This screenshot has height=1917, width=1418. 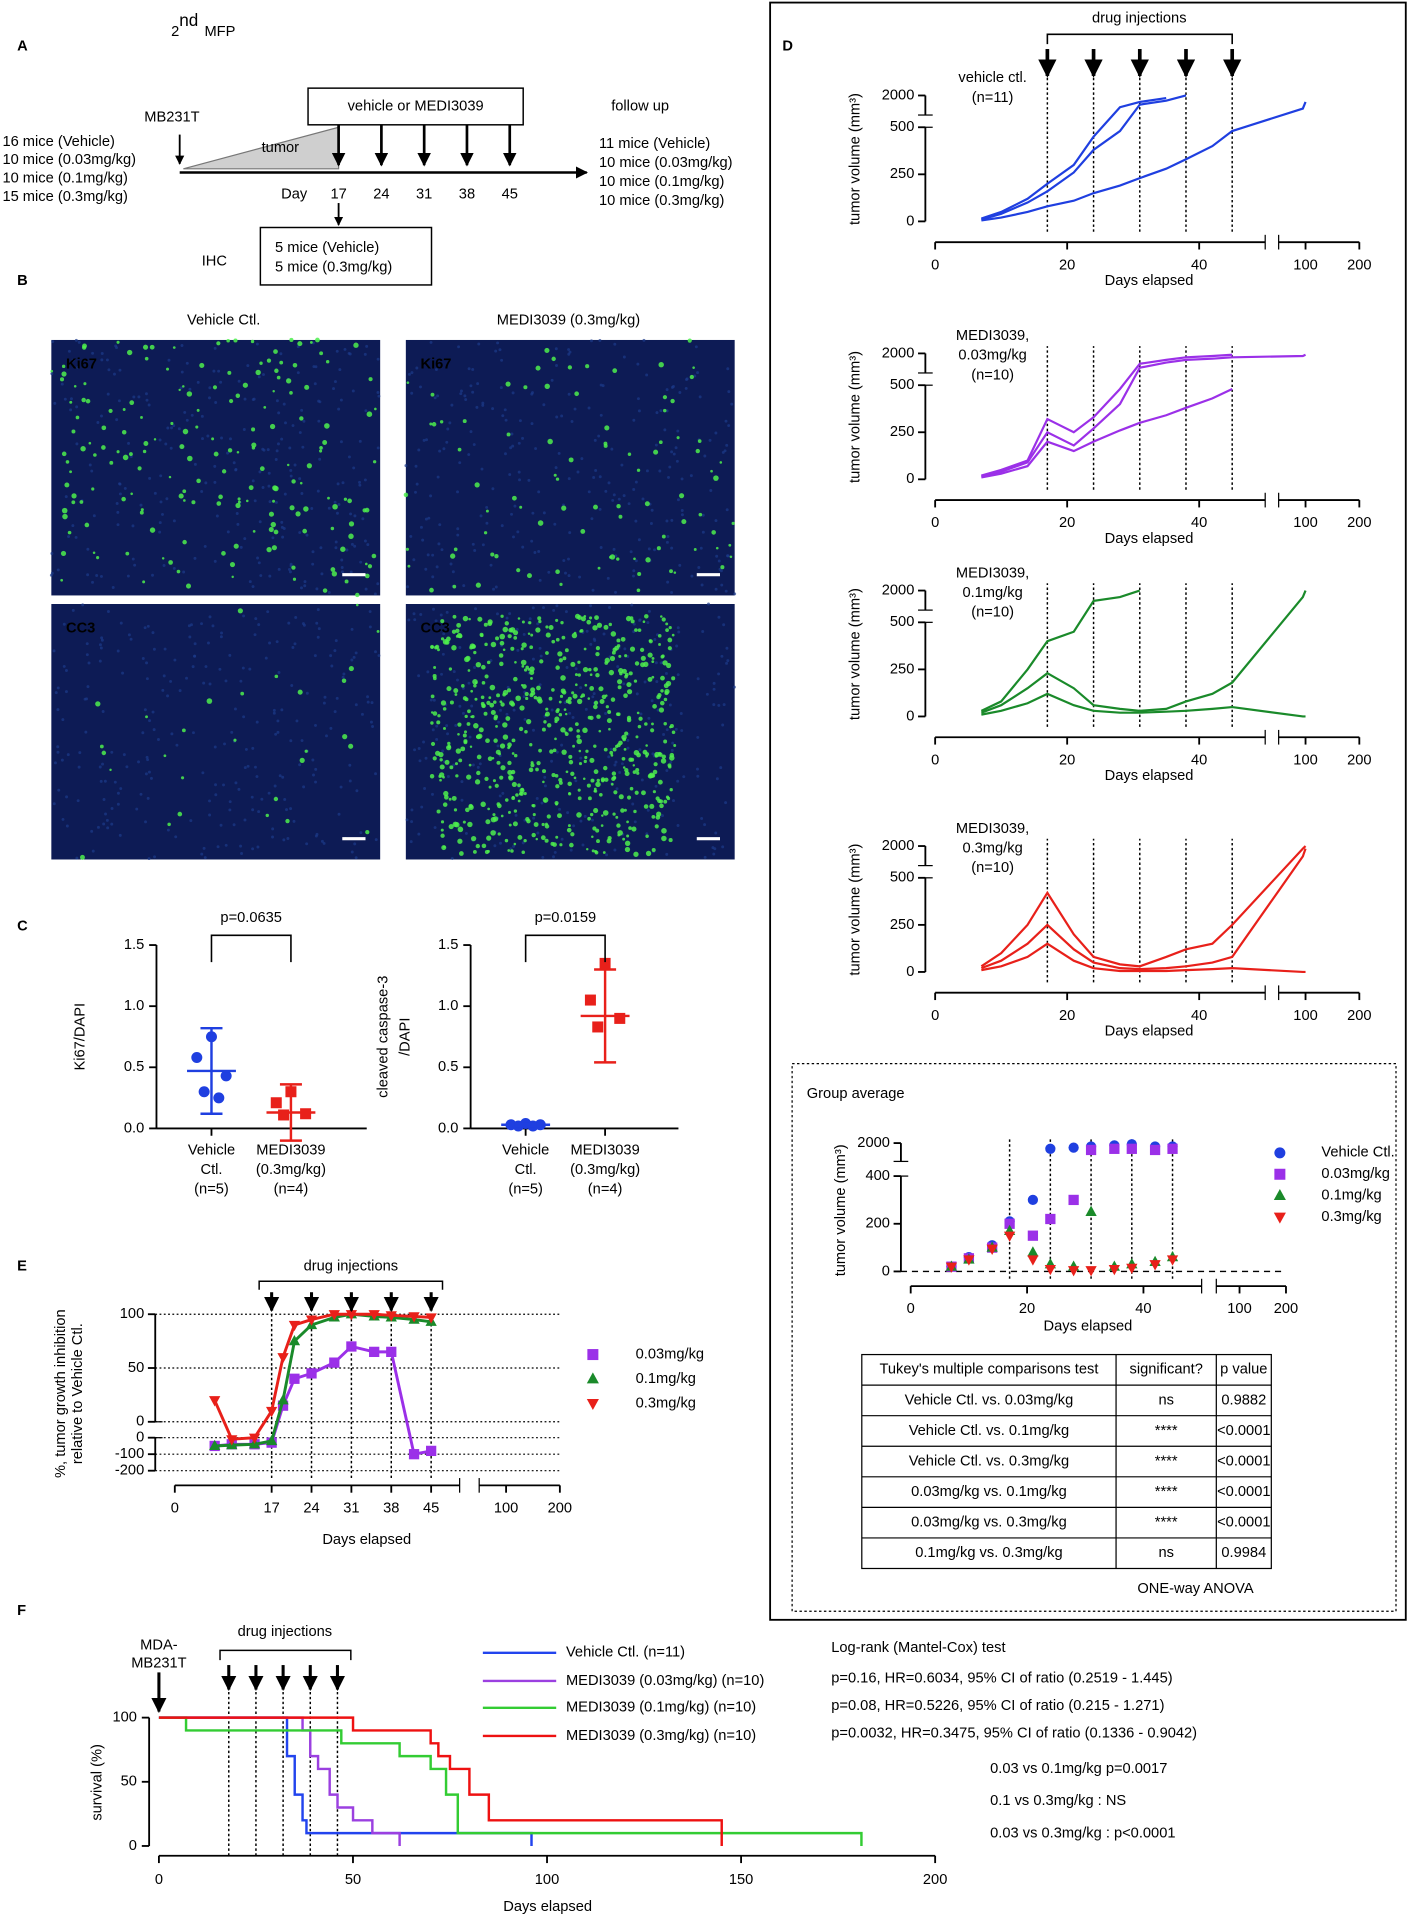 I want to click on x-tick-label: 100, so click(x=1305, y=1016).